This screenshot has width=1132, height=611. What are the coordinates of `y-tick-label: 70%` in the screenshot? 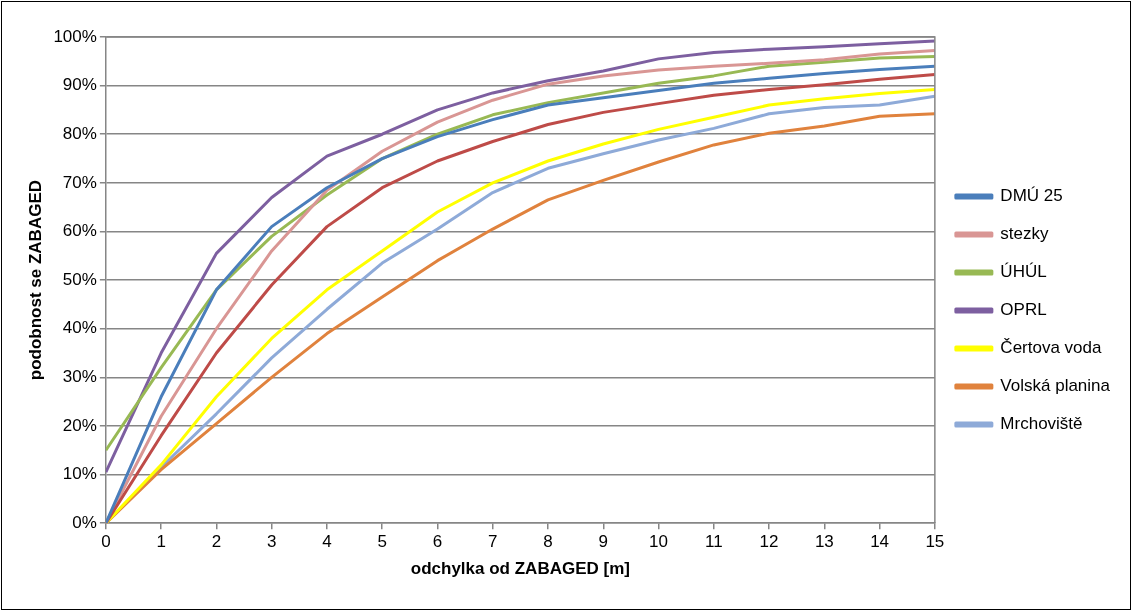 It's located at (79, 182).